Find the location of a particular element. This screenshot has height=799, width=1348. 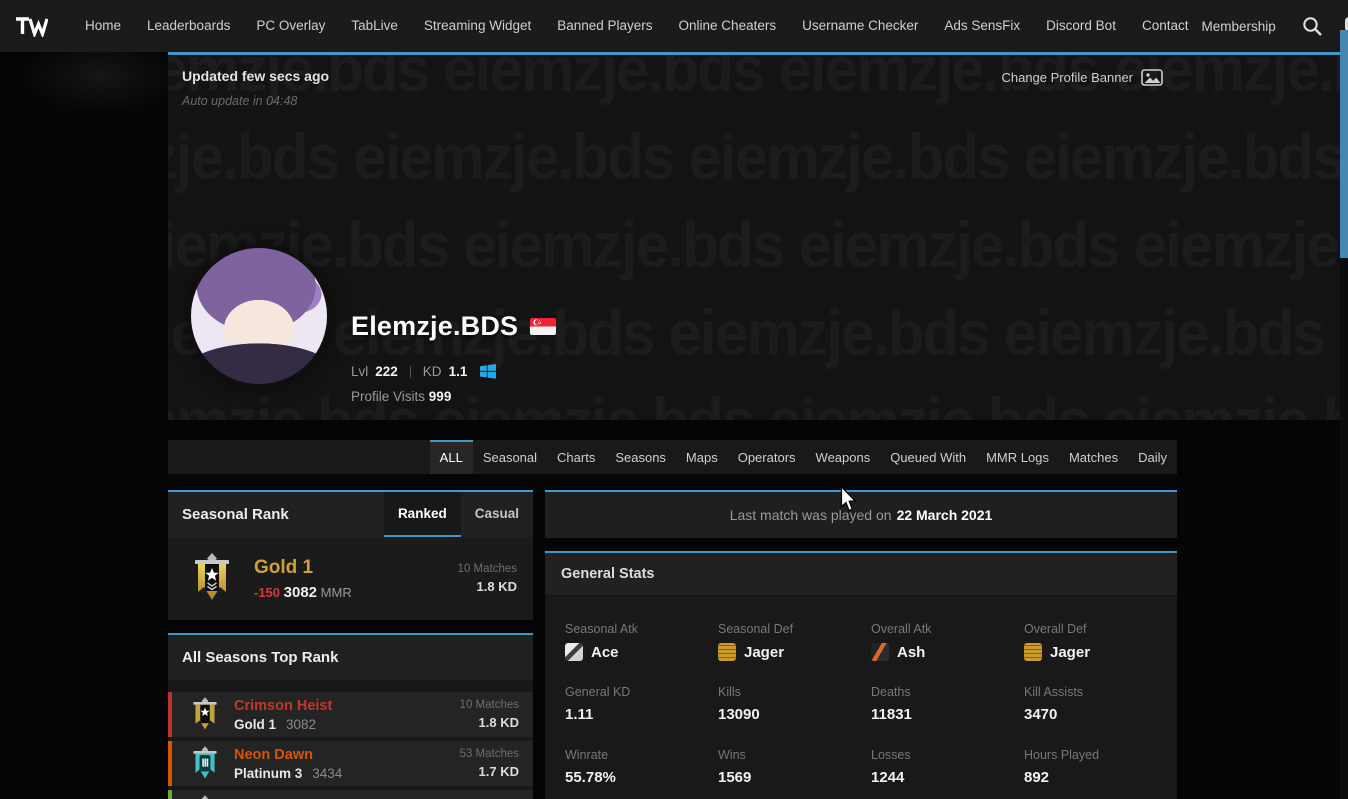

auto-update-countdown: Auto update in 04:48 is located at coordinates (240, 101).